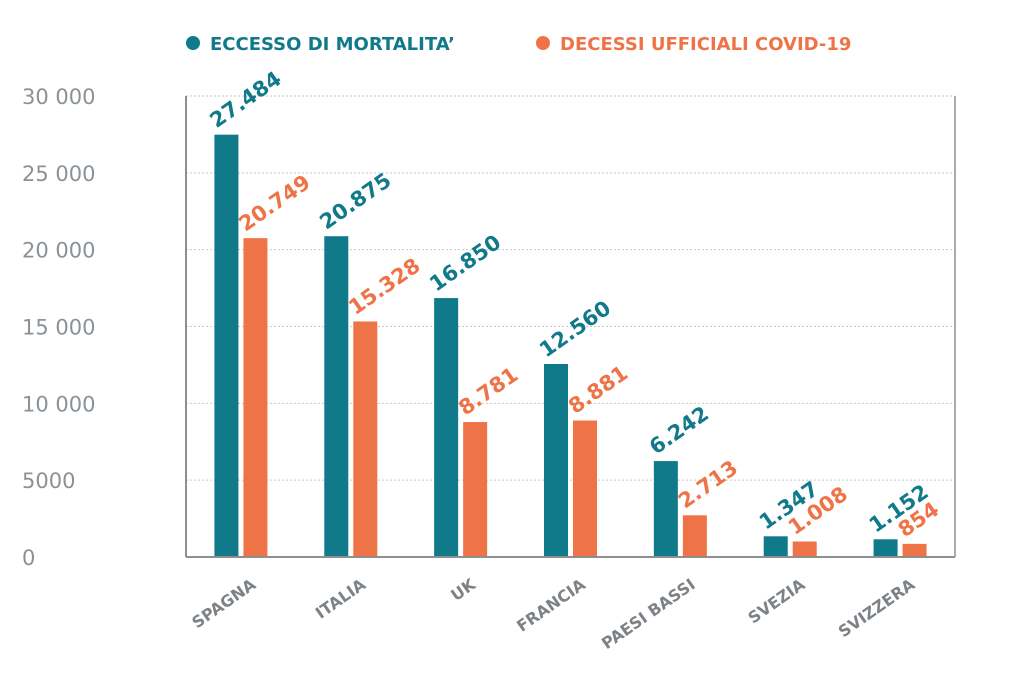  I want to click on category-label: SPAGNA, so click(223, 603).